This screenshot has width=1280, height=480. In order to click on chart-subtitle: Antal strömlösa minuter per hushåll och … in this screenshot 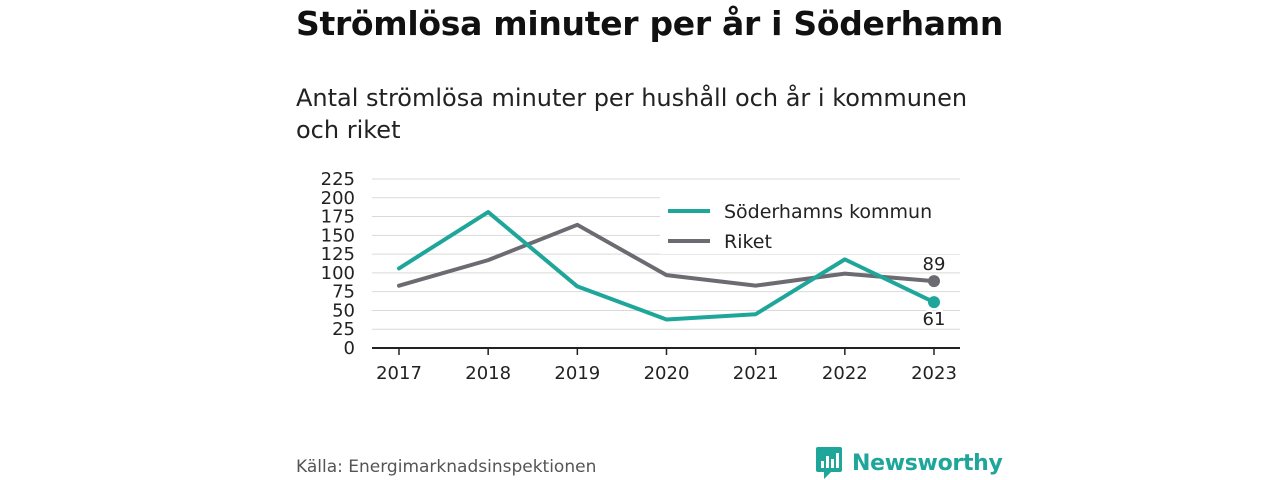, I will do `click(632, 114)`.